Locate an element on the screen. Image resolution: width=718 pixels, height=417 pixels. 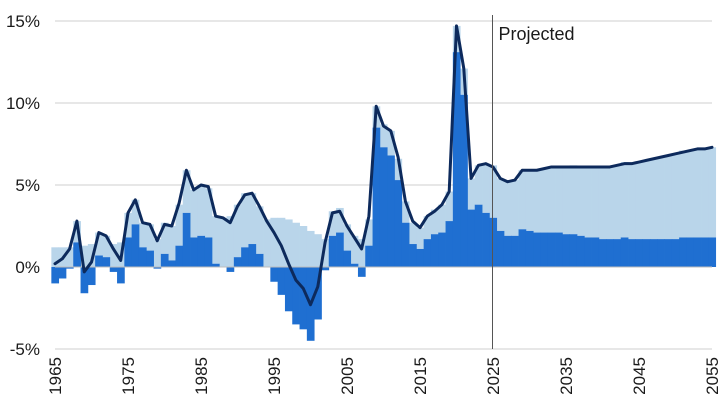
x-tick-label: 1965 is located at coordinates (55, 376).